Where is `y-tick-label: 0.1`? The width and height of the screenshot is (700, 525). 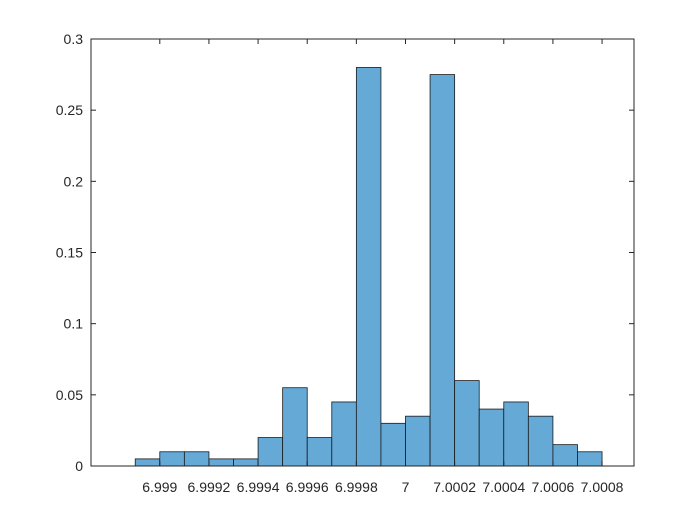
y-tick-label: 0.1 is located at coordinates (74, 324).